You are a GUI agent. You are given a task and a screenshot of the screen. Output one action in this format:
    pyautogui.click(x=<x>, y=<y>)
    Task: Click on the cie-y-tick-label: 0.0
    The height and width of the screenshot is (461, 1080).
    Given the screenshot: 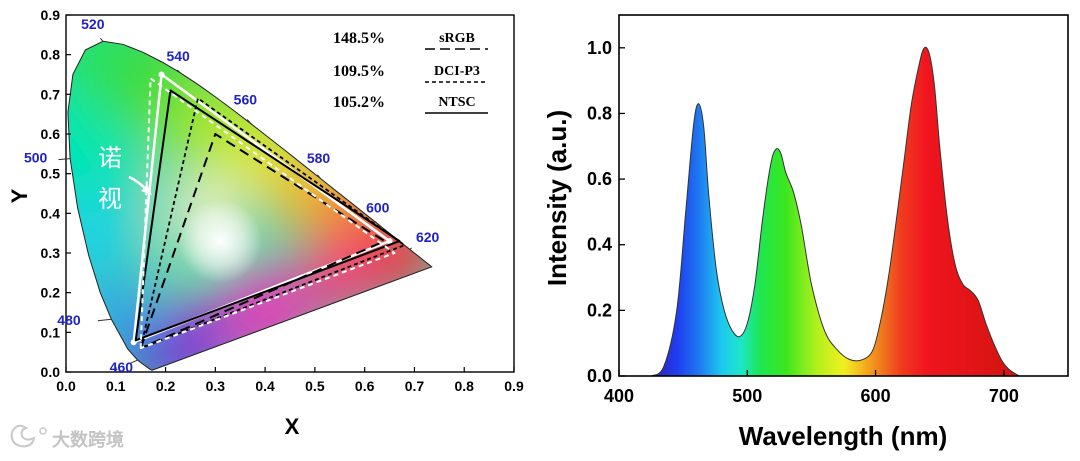 What is the action you would take?
    pyautogui.click(x=51, y=372)
    